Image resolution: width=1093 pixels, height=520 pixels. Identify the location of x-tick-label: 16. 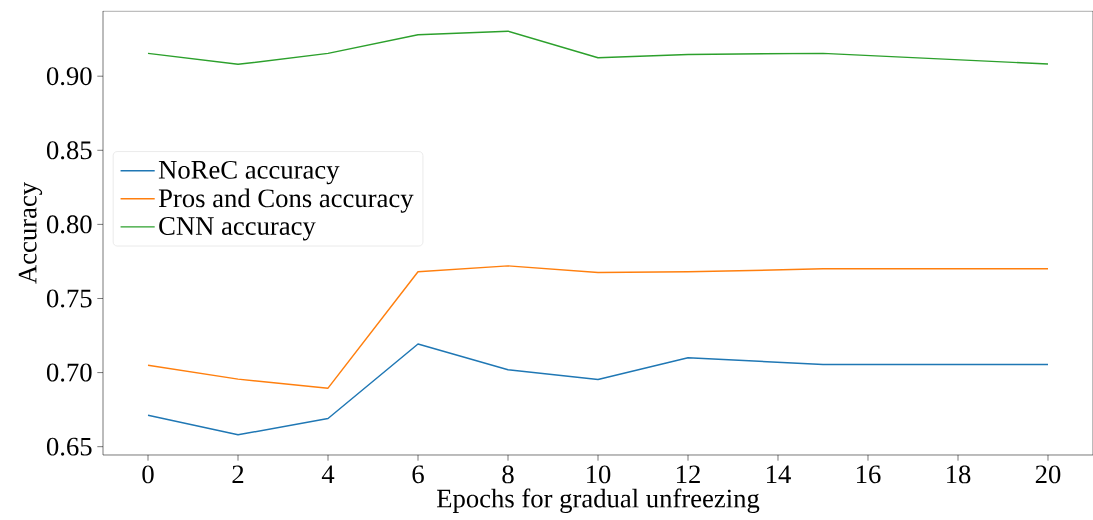
(869, 474).